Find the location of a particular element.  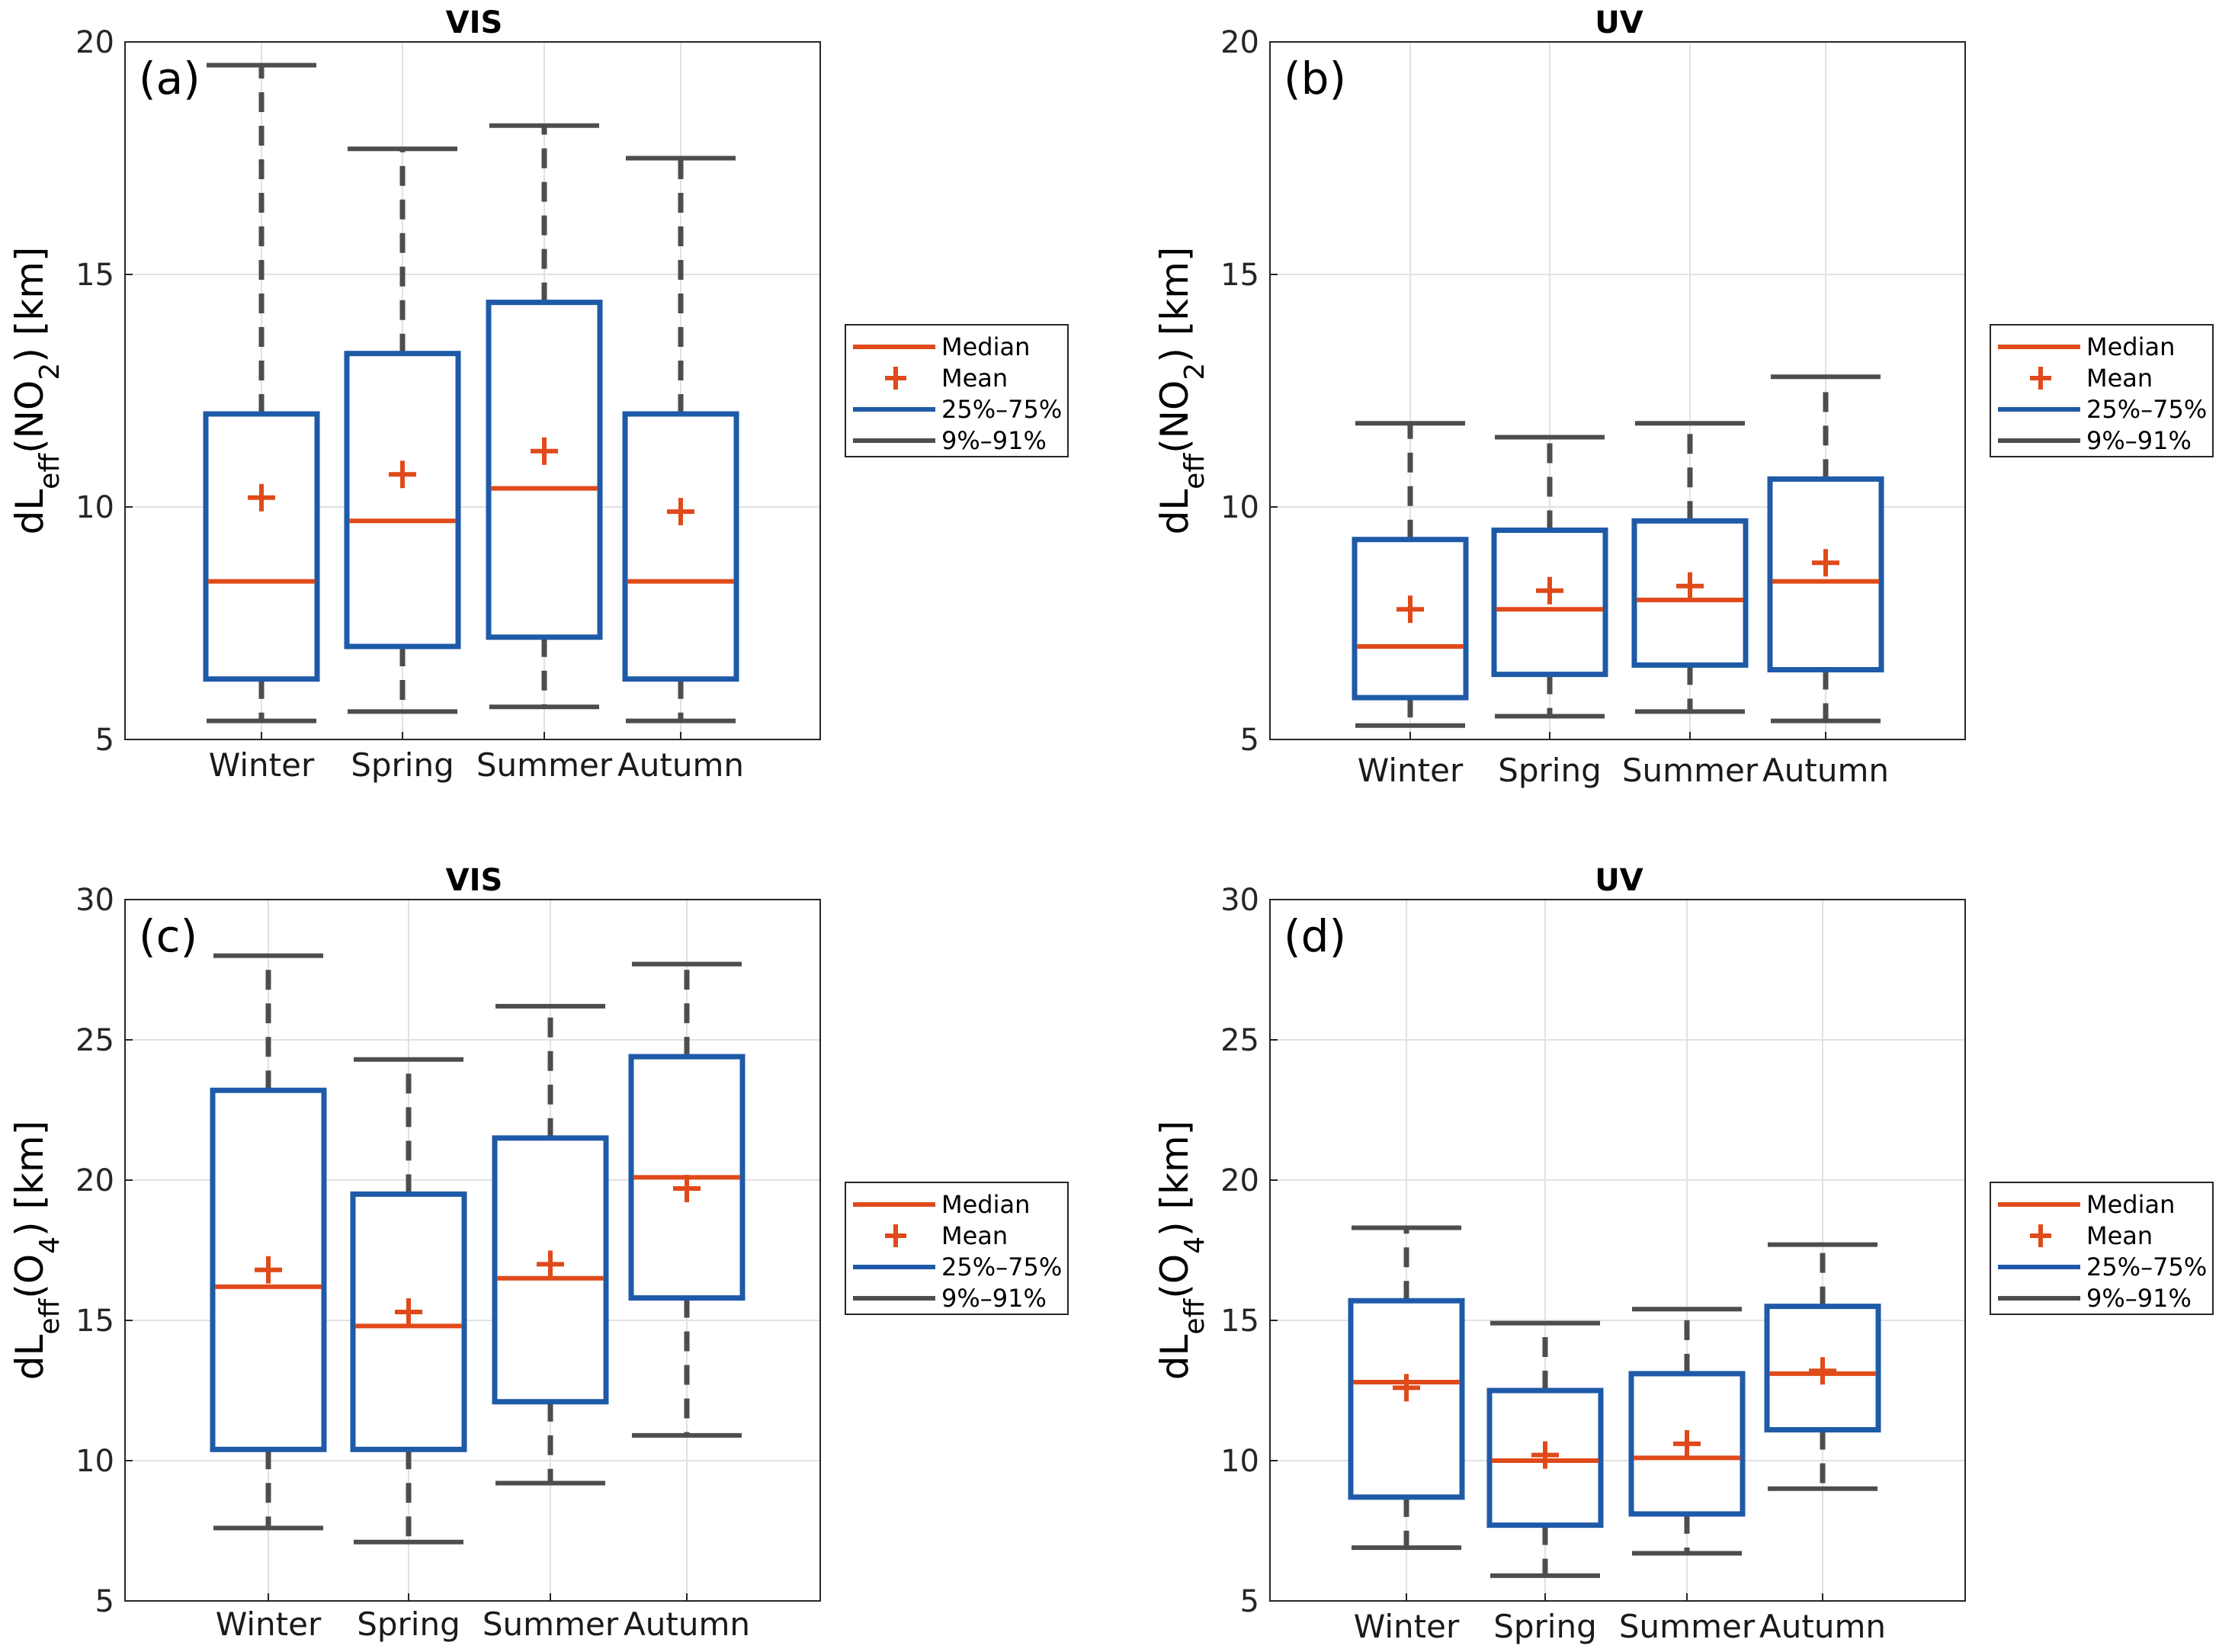

panel-title: UV is located at coordinates (1619, 22).